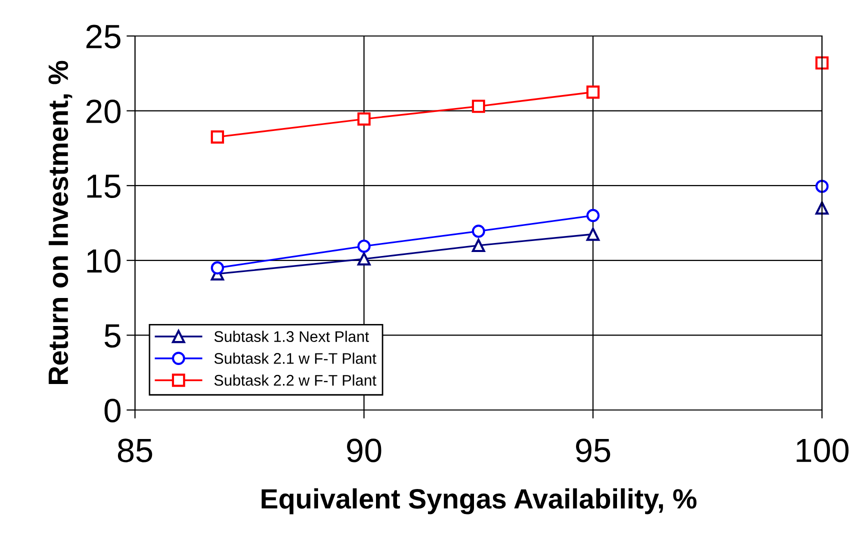  What do you see at coordinates (822, 450) in the screenshot?
I see `x-tick-label: 100` at bounding box center [822, 450].